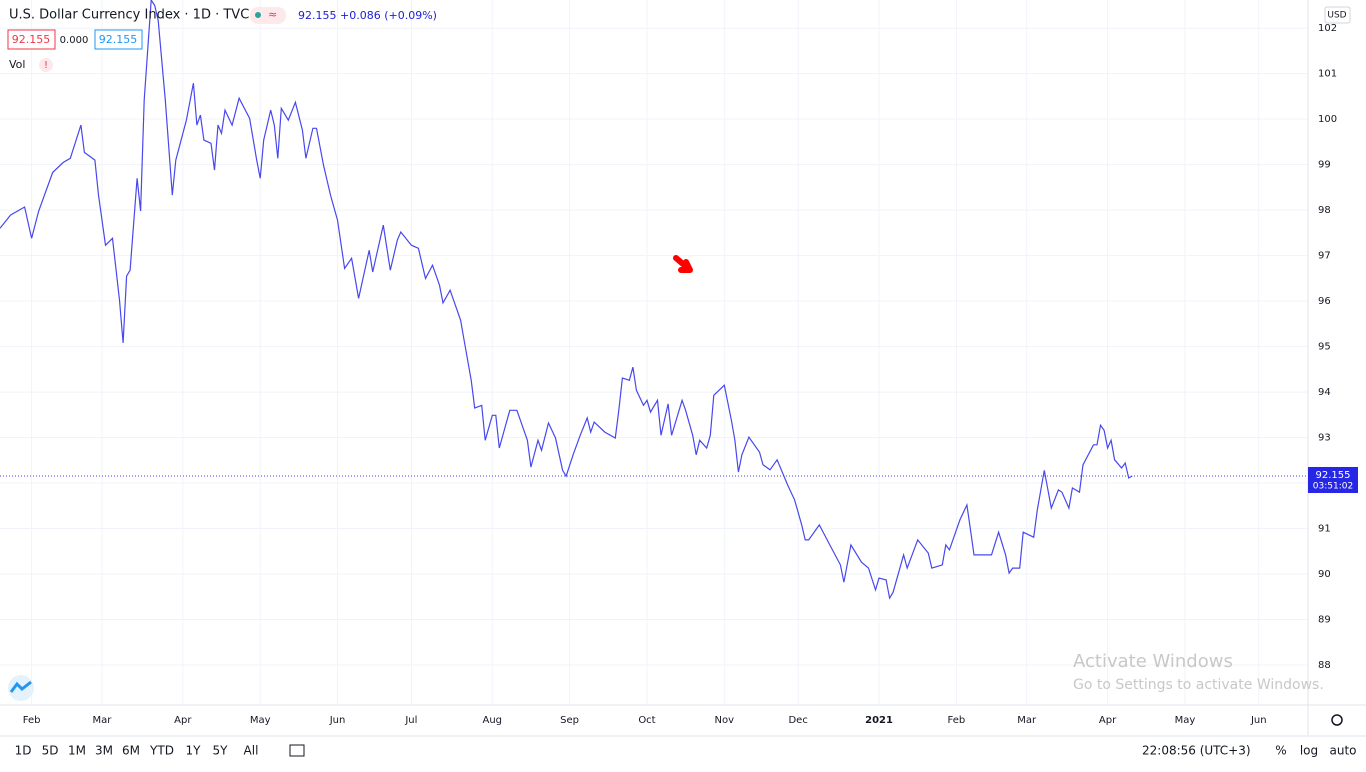 This screenshot has width=1366, height=772. Describe the element at coordinates (879, 720) in the screenshot. I see `x-tick-label: 2021` at that location.